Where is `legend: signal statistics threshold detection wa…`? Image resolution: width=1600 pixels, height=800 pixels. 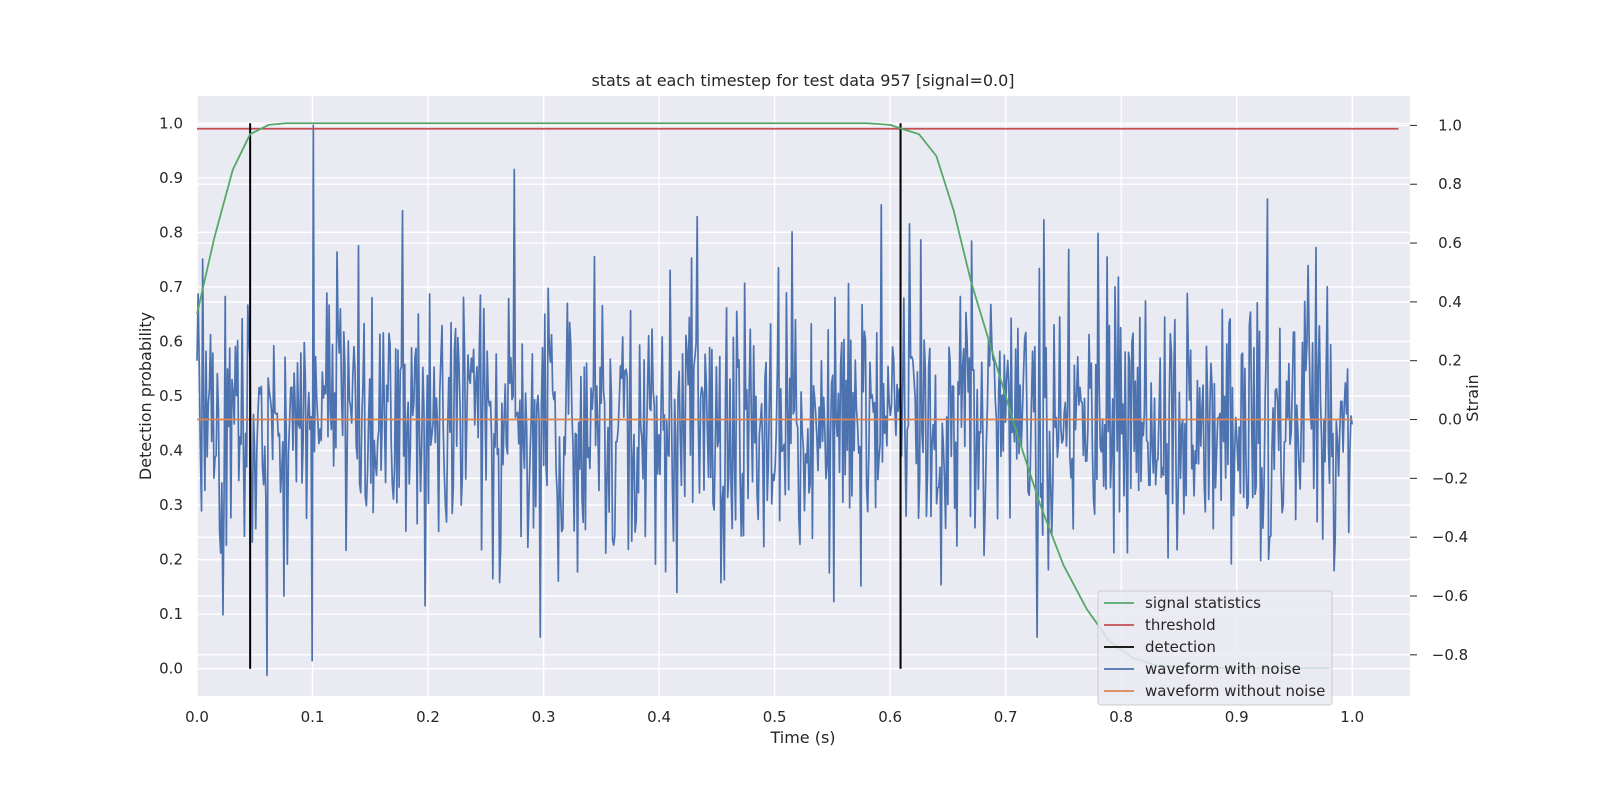
legend: signal statistics threshold detection wa… is located at coordinates (1215, 648).